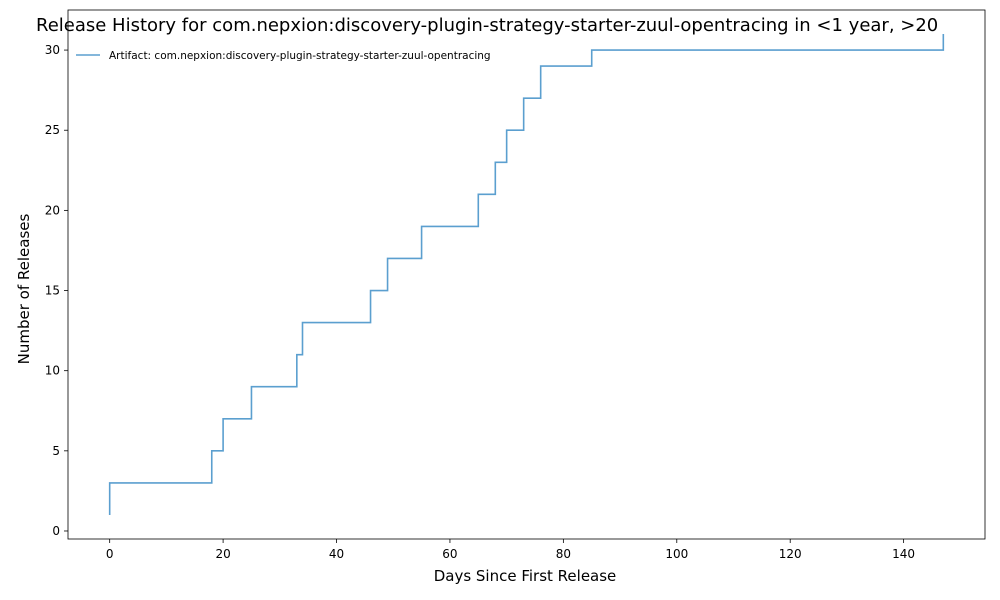 This screenshot has height=600, width=1000. What do you see at coordinates (110, 554) in the screenshot?
I see `x-tick-label: 0` at bounding box center [110, 554].